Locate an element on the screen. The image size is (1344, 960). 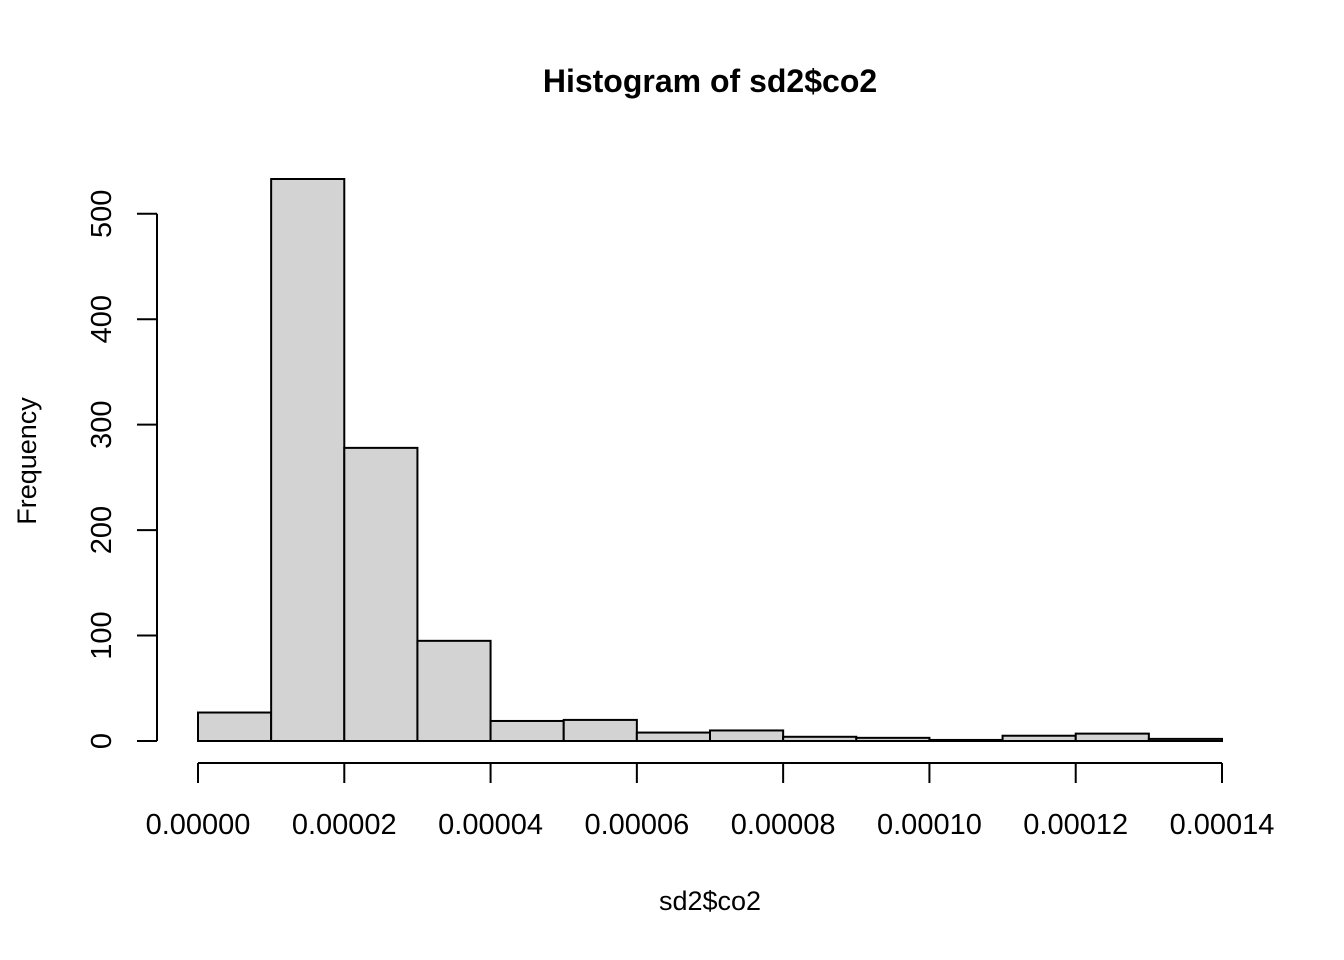
y-tick-label: 400 is located at coordinates (102, 319).